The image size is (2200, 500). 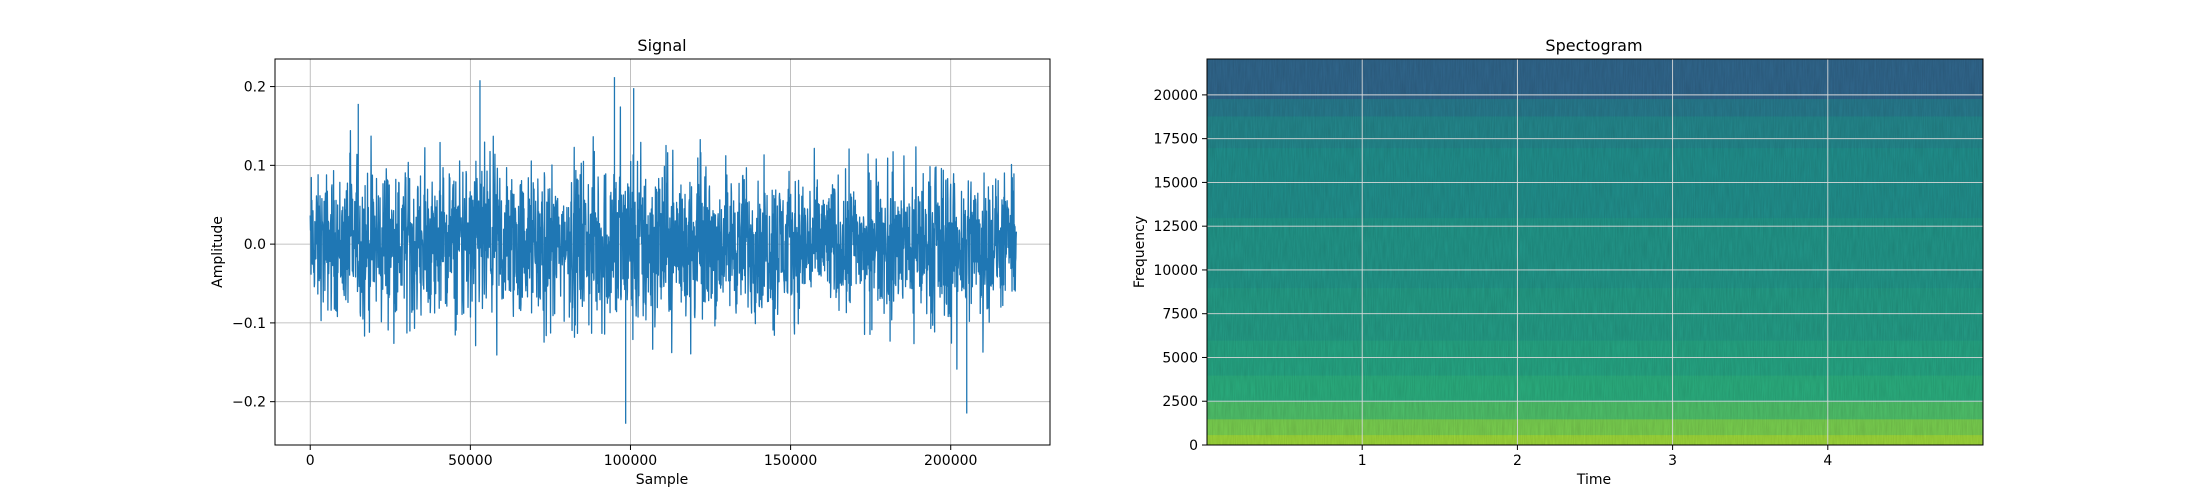 I want to click on signal-x-tick-label: 150000, so click(x=790, y=461).